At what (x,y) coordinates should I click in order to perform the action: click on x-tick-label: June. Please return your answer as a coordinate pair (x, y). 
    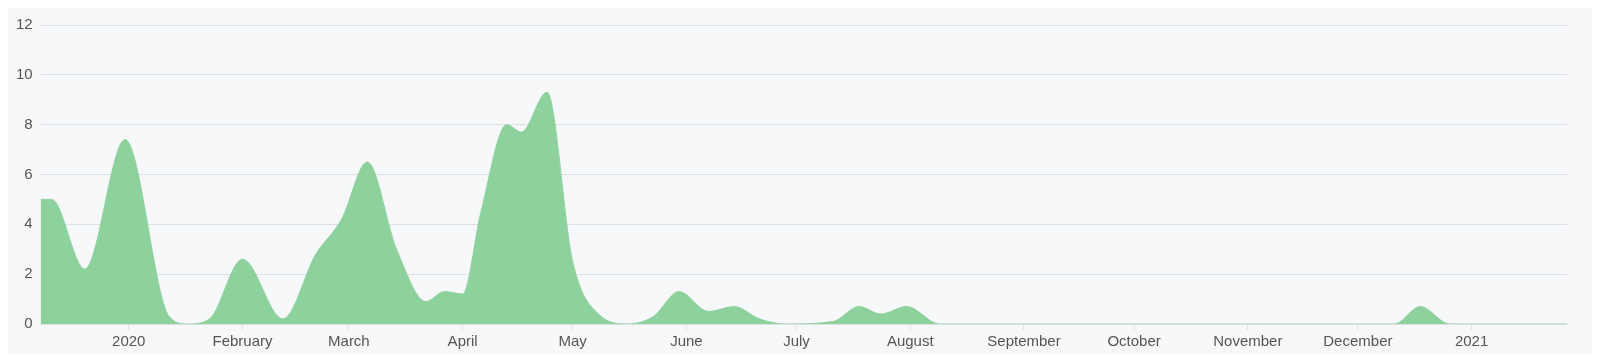
    Looking at the image, I should click on (686, 341).